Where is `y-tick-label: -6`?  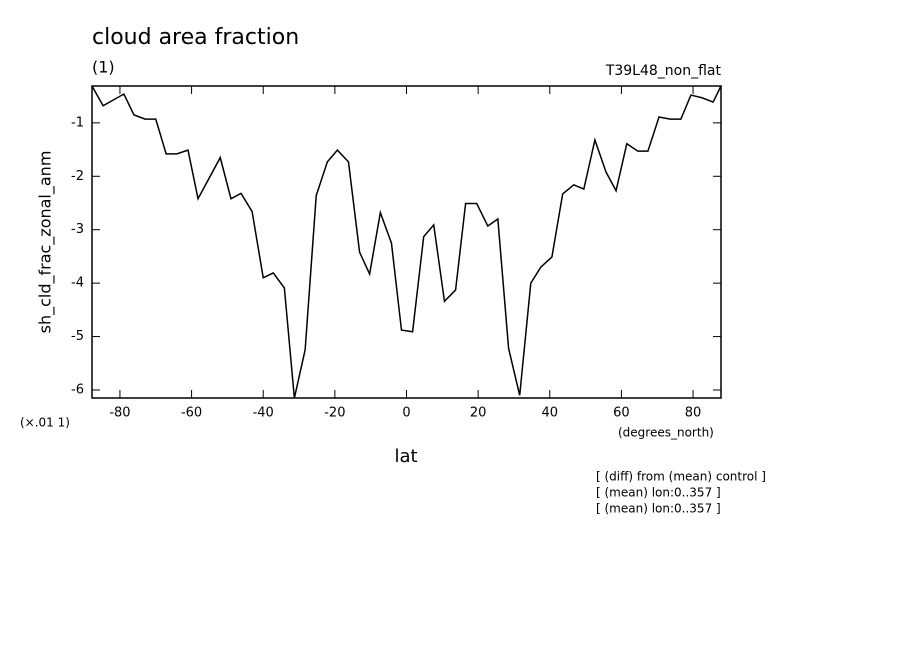
y-tick-label: -6 is located at coordinates (77, 389).